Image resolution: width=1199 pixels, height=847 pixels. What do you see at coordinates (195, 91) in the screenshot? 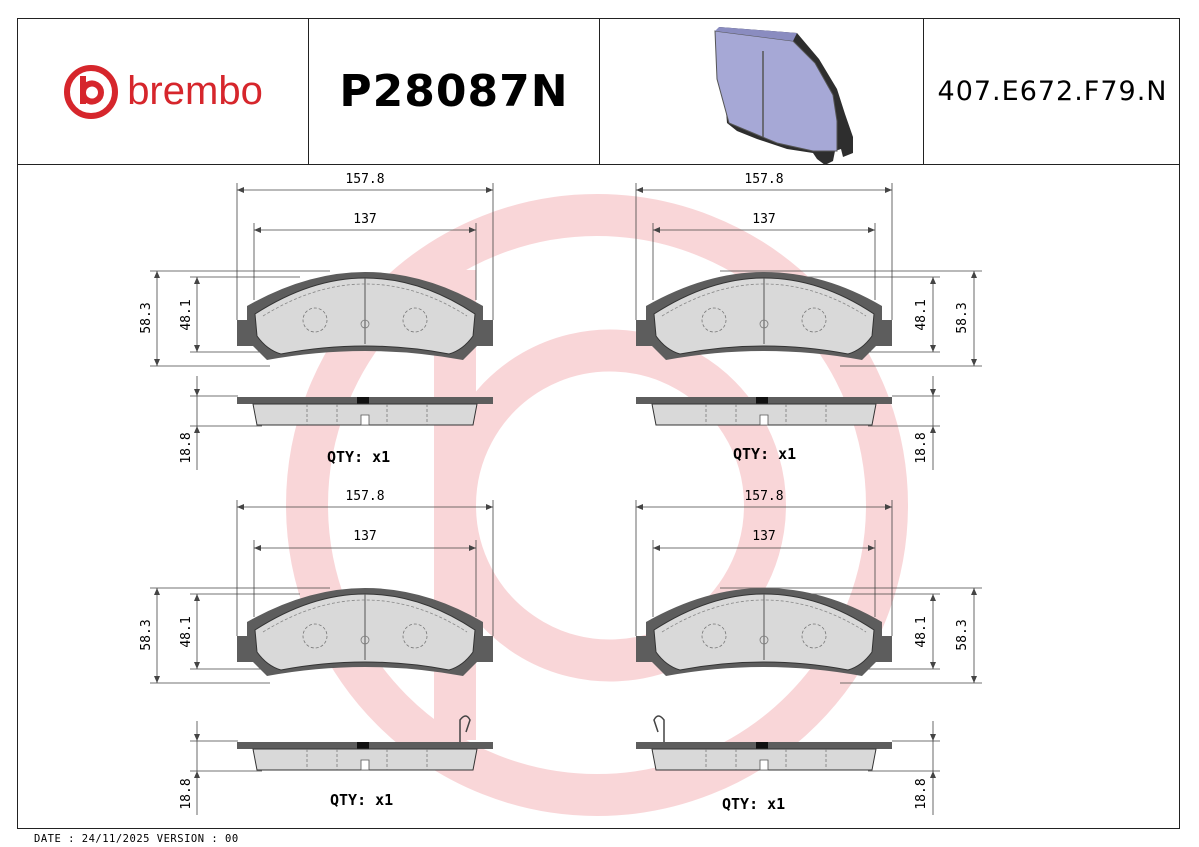
I see `brand-name: brembo` at bounding box center [195, 91].